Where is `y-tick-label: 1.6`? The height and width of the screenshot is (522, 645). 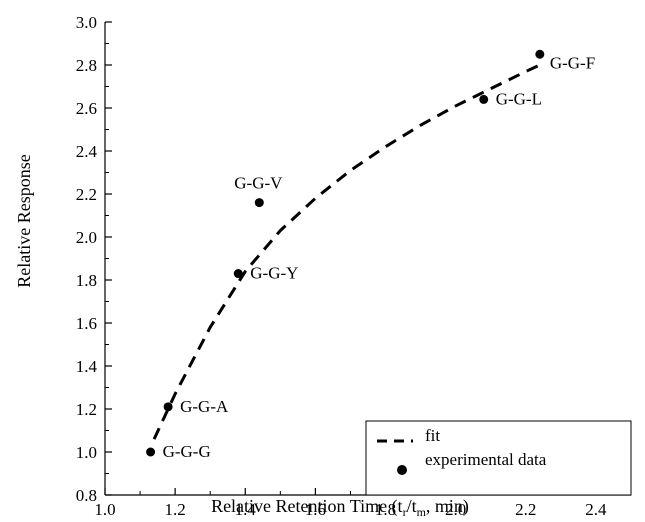
y-tick-label: 1.6 is located at coordinates (86, 323).